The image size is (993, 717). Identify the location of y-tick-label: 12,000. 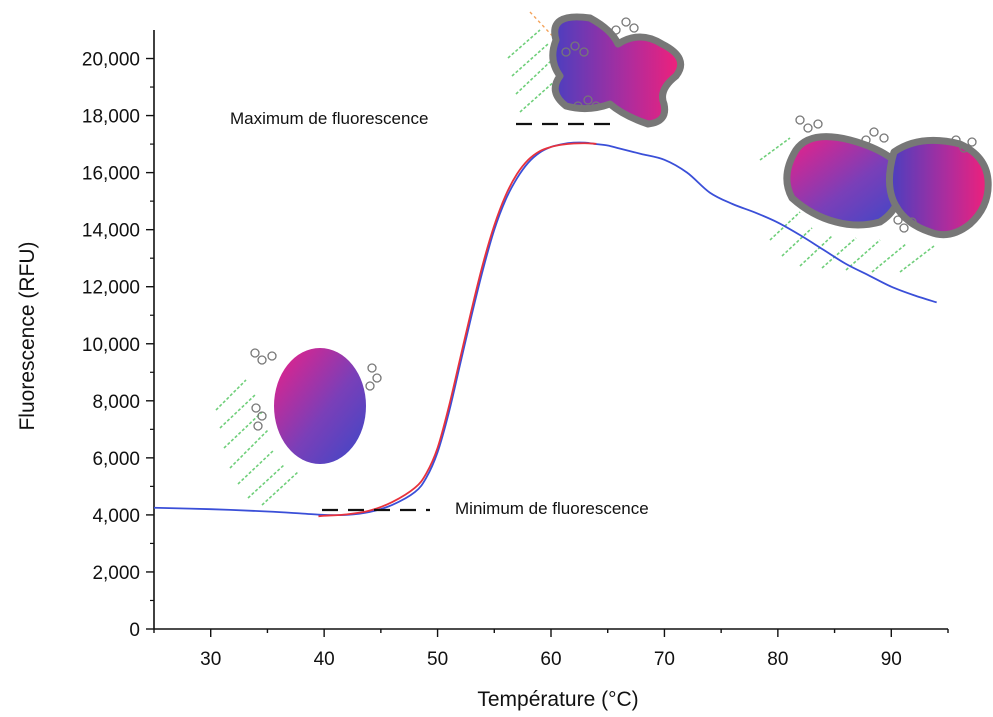
(111, 288).